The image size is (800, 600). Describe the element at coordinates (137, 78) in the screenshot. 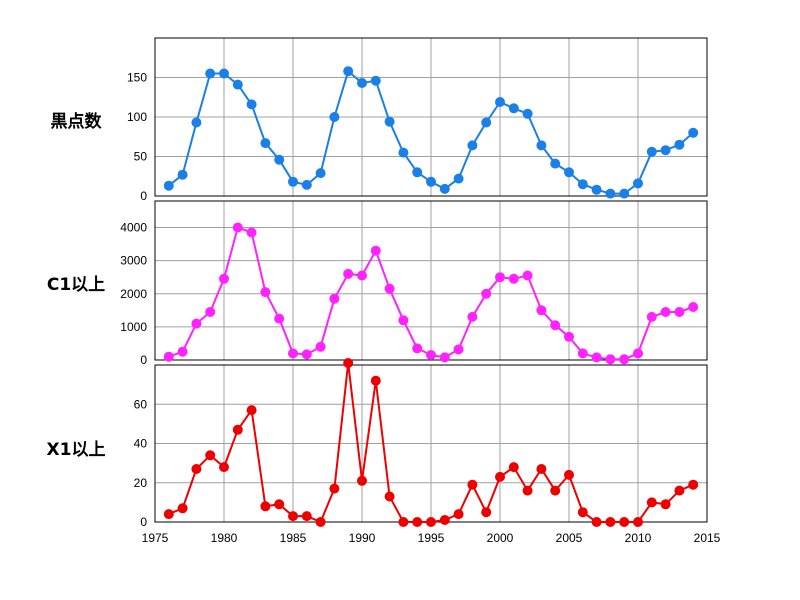

I see `y-tick-label: 150` at that location.